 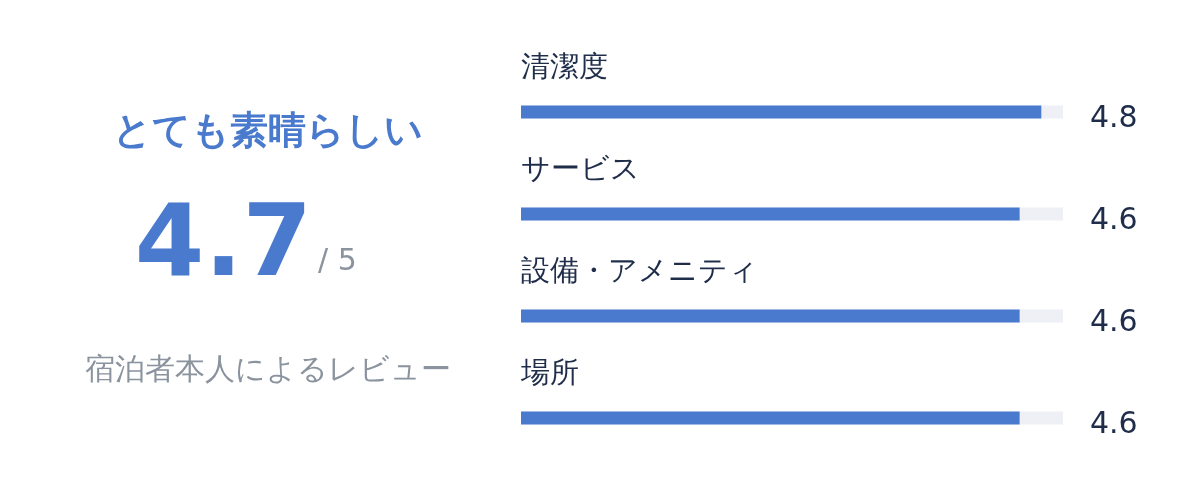 I want to click on text: とても素晴らしい, so click(x=268, y=130).